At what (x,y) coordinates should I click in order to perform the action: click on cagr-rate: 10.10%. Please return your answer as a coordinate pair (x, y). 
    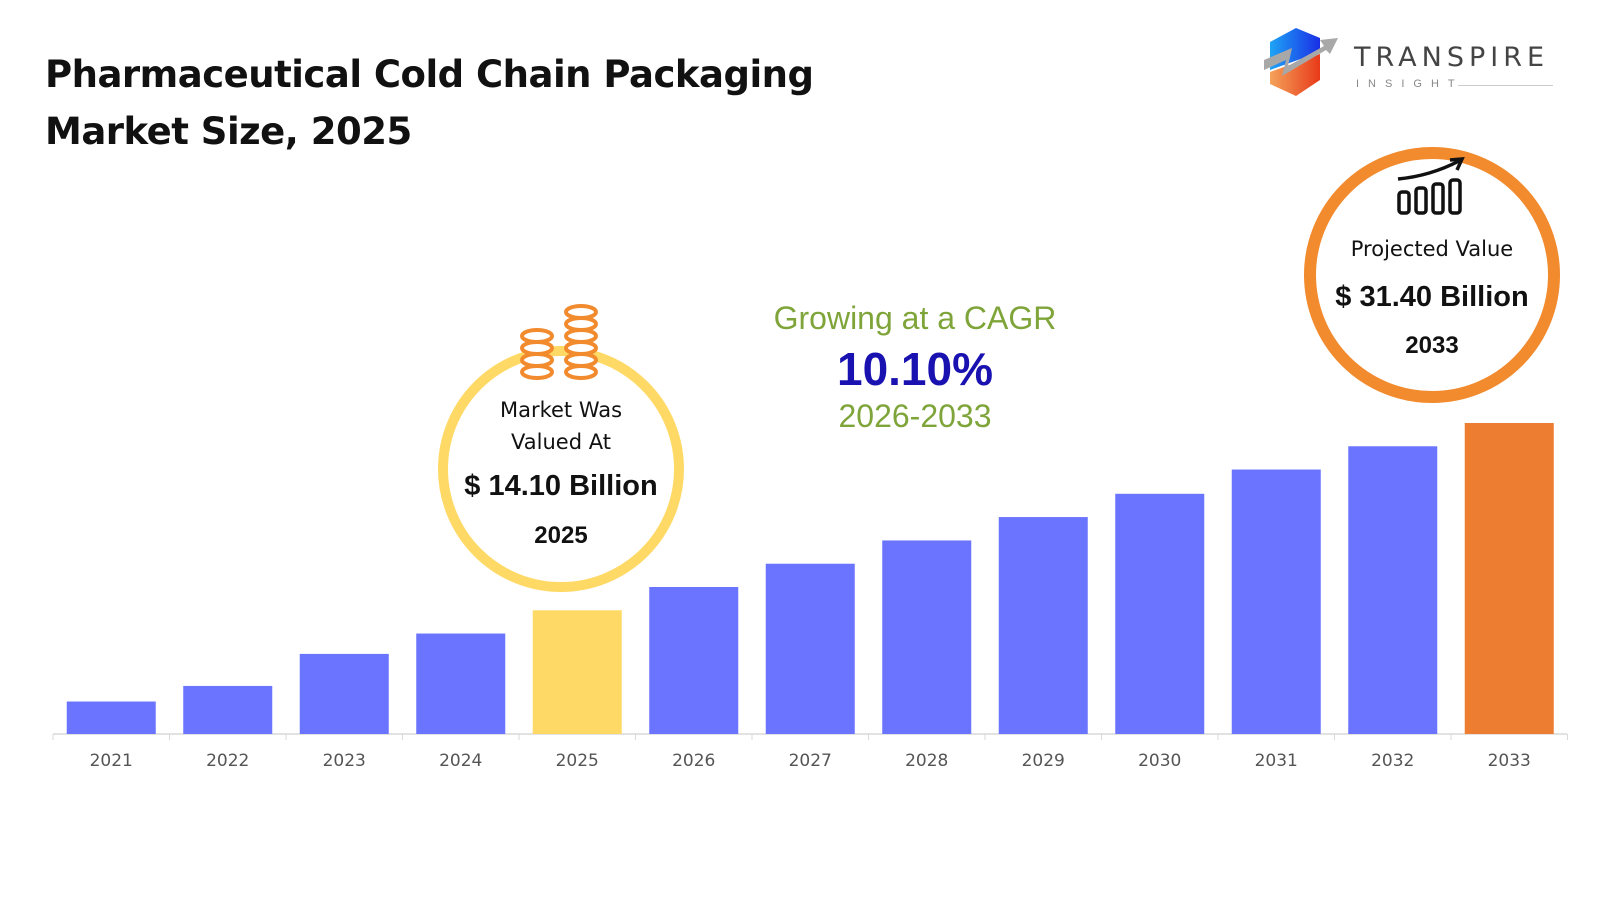
    Looking at the image, I should click on (914, 369).